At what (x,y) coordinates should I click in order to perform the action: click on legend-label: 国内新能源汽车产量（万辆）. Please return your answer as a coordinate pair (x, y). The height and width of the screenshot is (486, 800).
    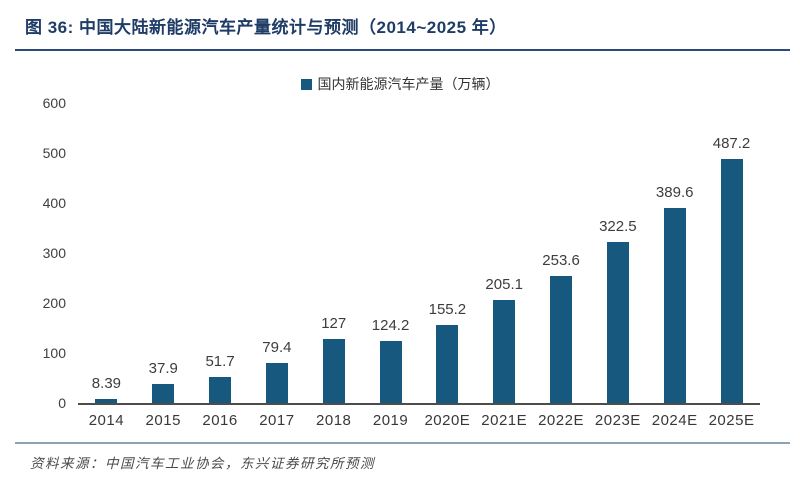
    Looking at the image, I should click on (408, 84).